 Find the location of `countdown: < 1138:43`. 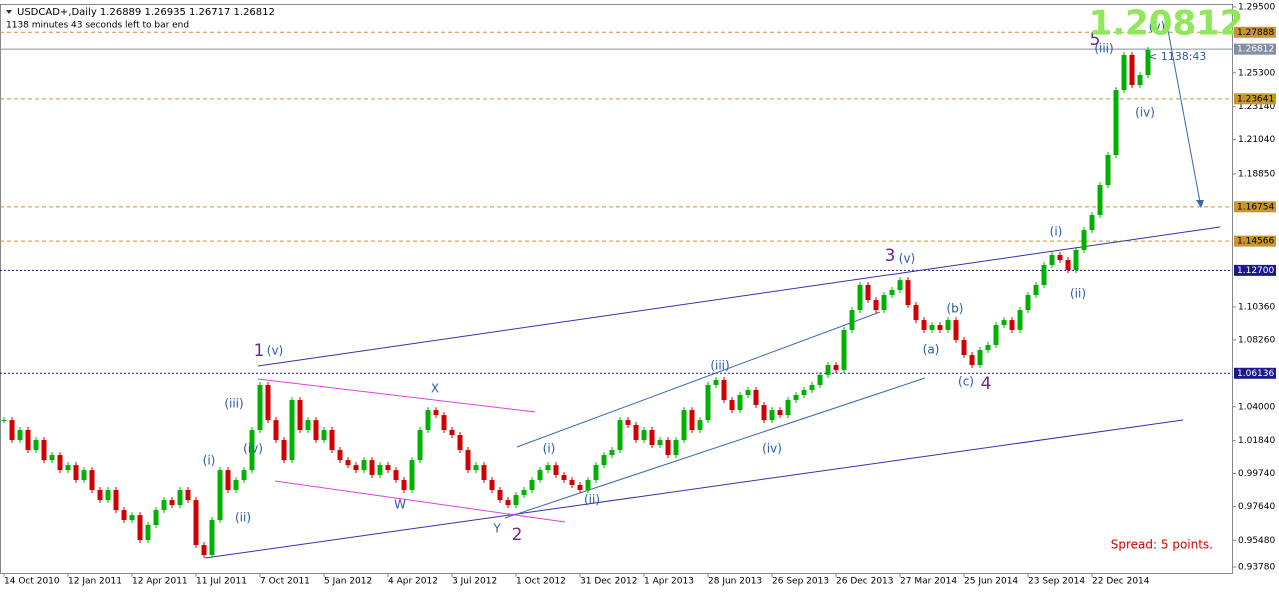

countdown: < 1138:43 is located at coordinates (1177, 56).